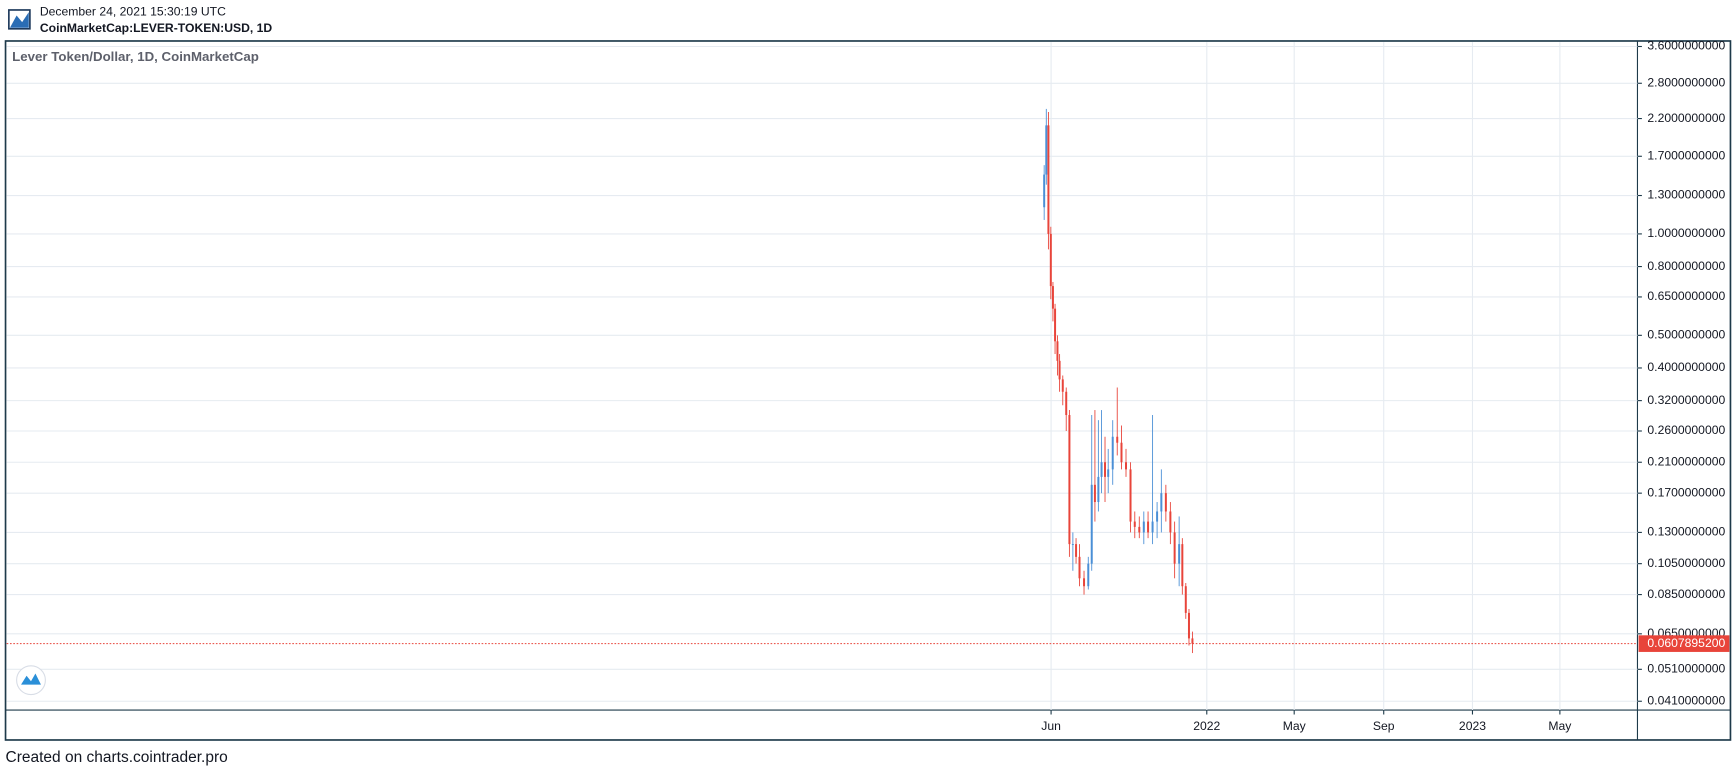 The image size is (1736, 771). What do you see at coordinates (1686, 669) in the screenshot?
I see `y-tick-label: 0.0510000000` at bounding box center [1686, 669].